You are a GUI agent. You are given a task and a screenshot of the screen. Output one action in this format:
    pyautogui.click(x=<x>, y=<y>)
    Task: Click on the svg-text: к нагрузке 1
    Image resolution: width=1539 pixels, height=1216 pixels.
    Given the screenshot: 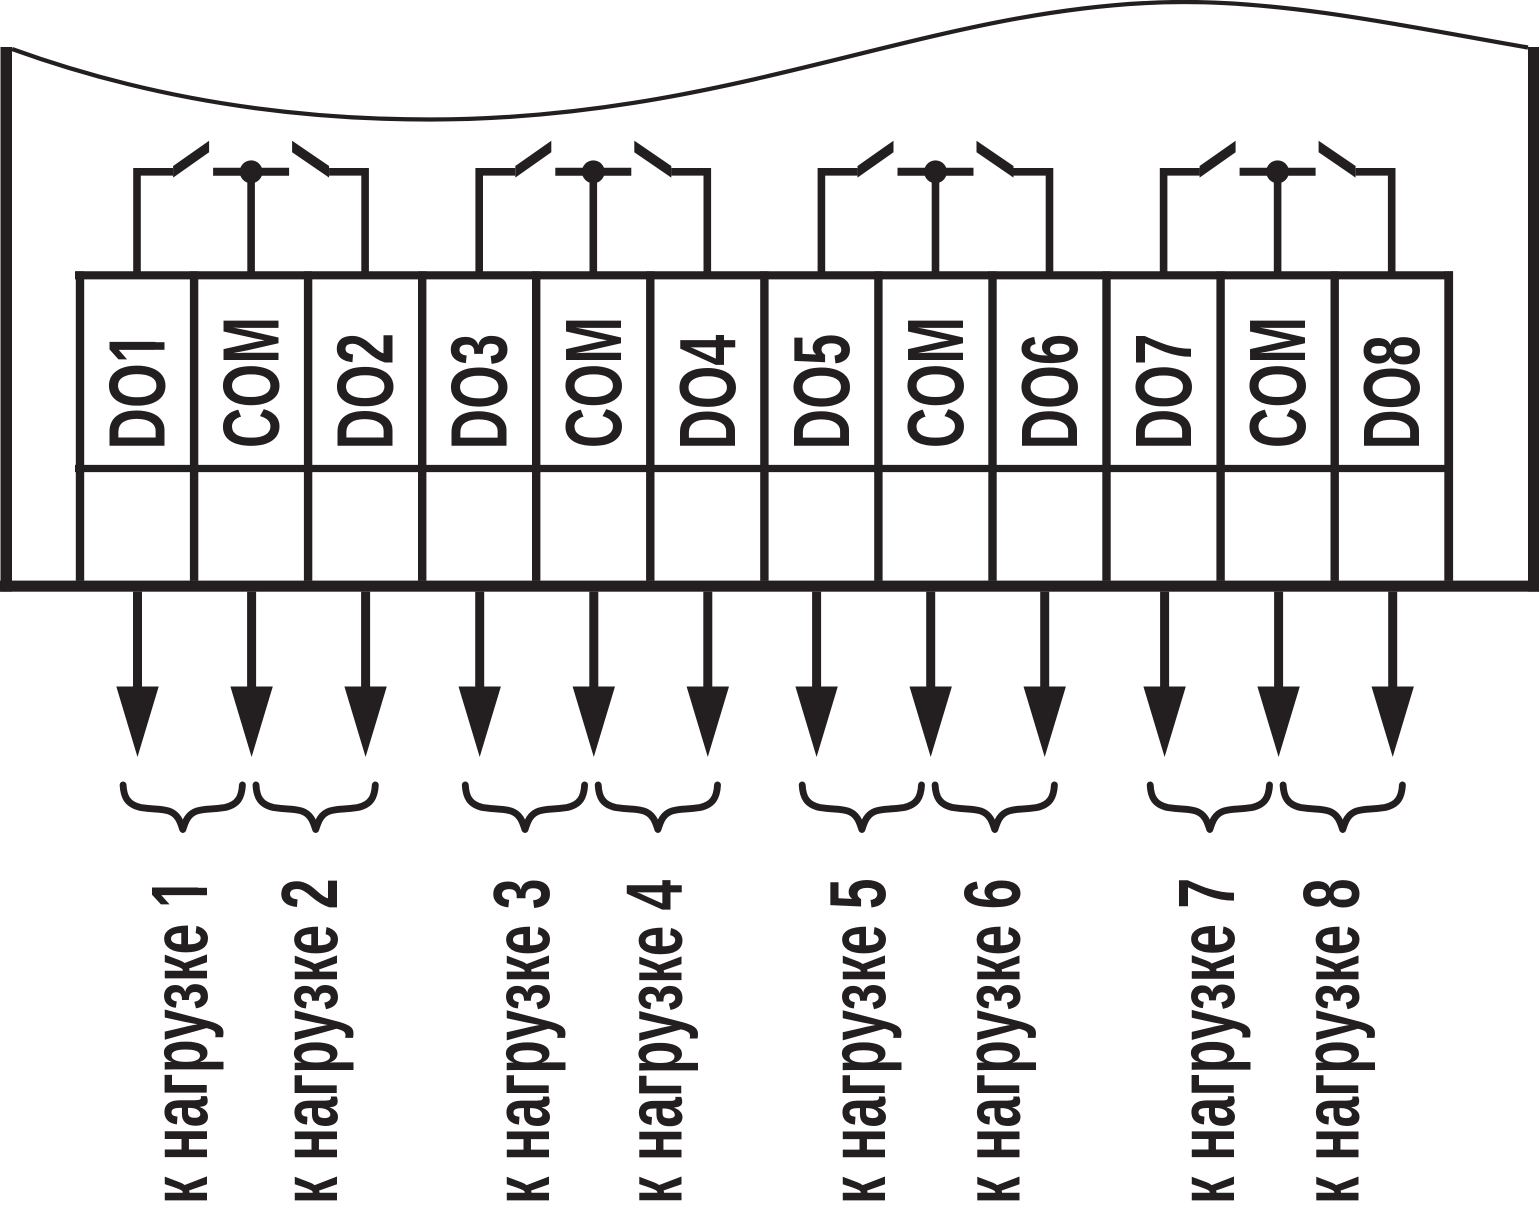 What is the action you would take?
    pyautogui.click(x=179, y=1040)
    